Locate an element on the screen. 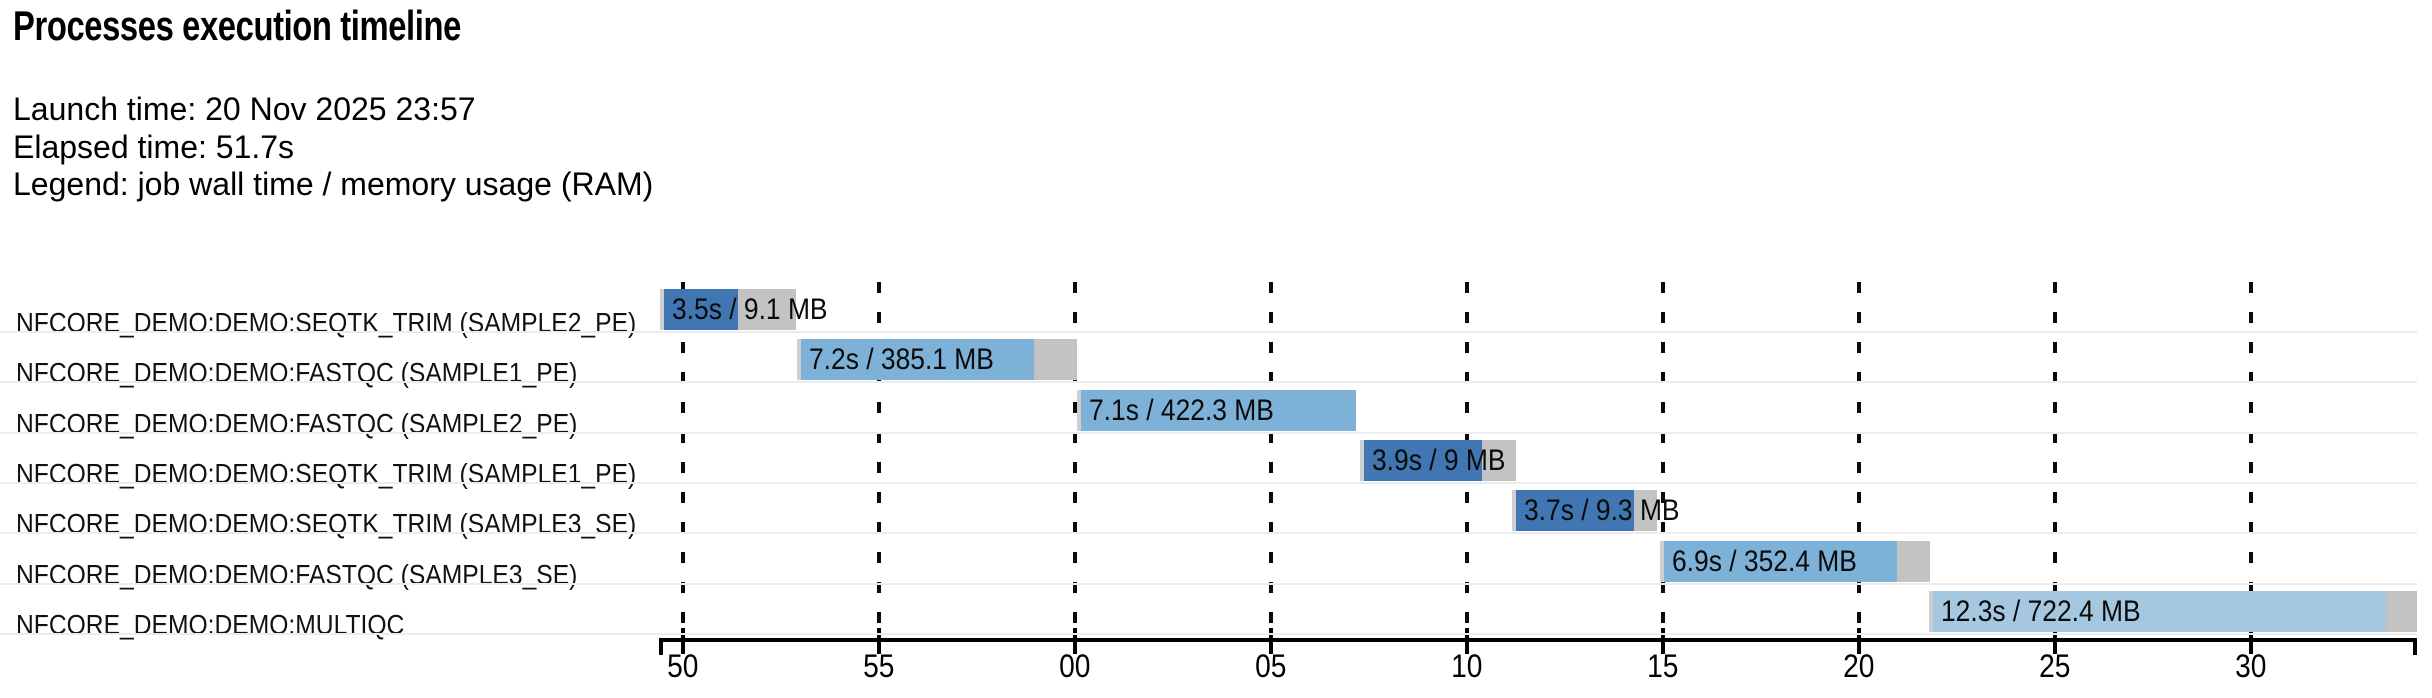 The width and height of the screenshot is (2432, 698). elapsed-time-text: Elapsed time: 51.7s is located at coordinates (154, 147).